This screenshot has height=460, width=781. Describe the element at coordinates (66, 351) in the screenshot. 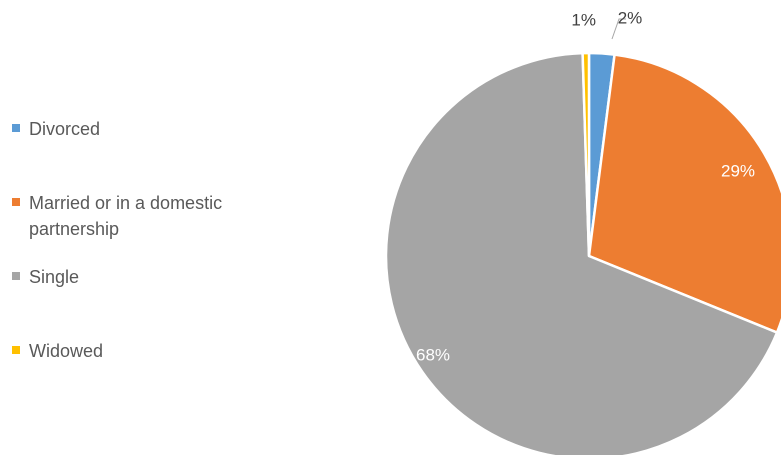

I see `legend-label-widowed: Widowed` at that location.